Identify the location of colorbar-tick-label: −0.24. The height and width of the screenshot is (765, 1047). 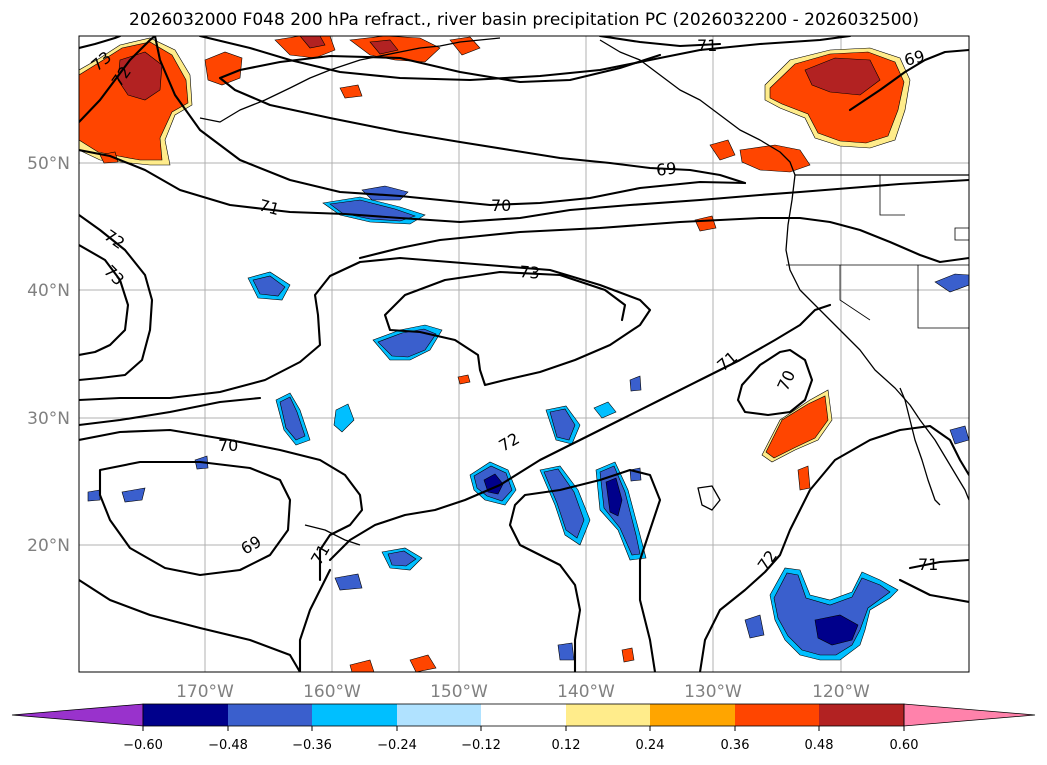
(397, 745).